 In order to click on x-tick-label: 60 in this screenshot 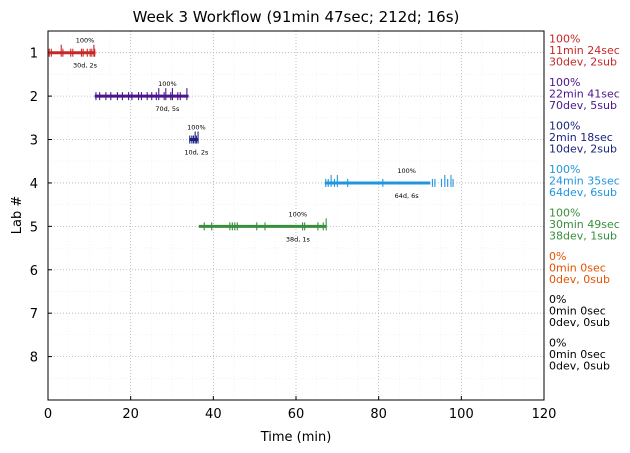, I will do `click(296, 414)`.